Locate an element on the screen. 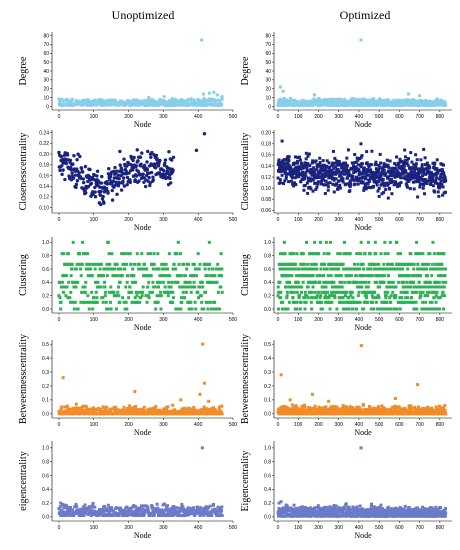  x-tick-label: 800 is located at coordinates (440, 220).